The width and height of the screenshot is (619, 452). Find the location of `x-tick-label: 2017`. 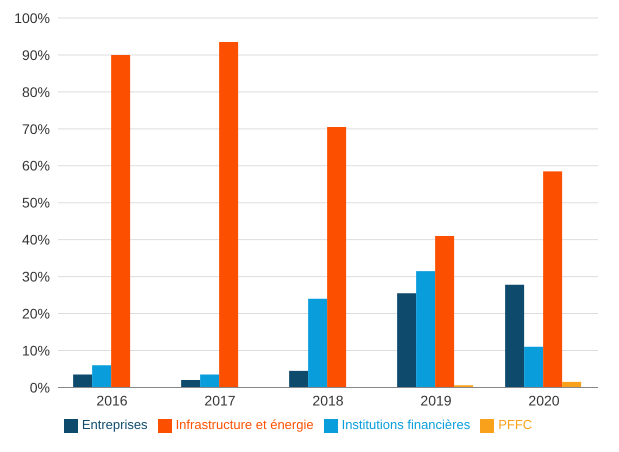

x-tick-label: 2017 is located at coordinates (220, 400).